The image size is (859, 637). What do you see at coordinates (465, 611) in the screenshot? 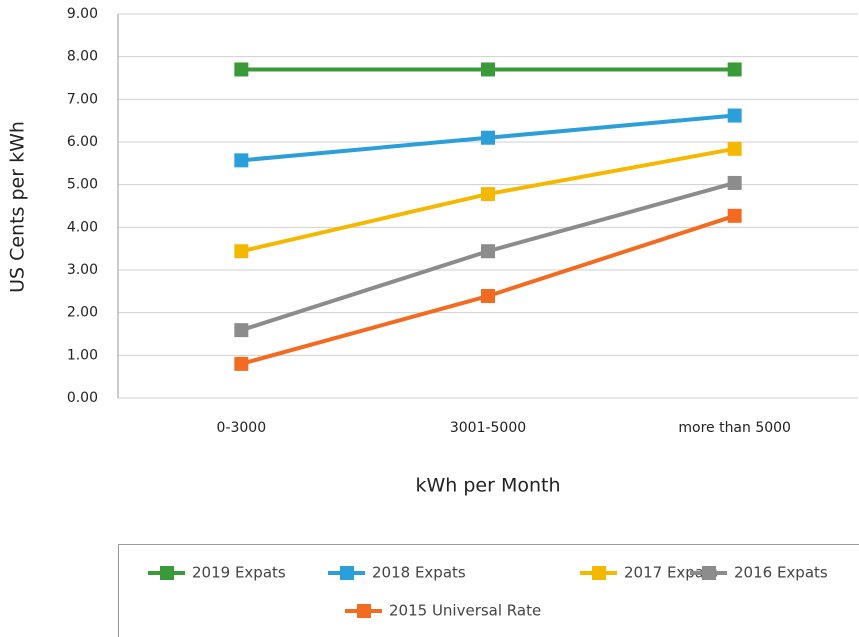
I see `legend-label: 2015 Universal Rate` at bounding box center [465, 611].